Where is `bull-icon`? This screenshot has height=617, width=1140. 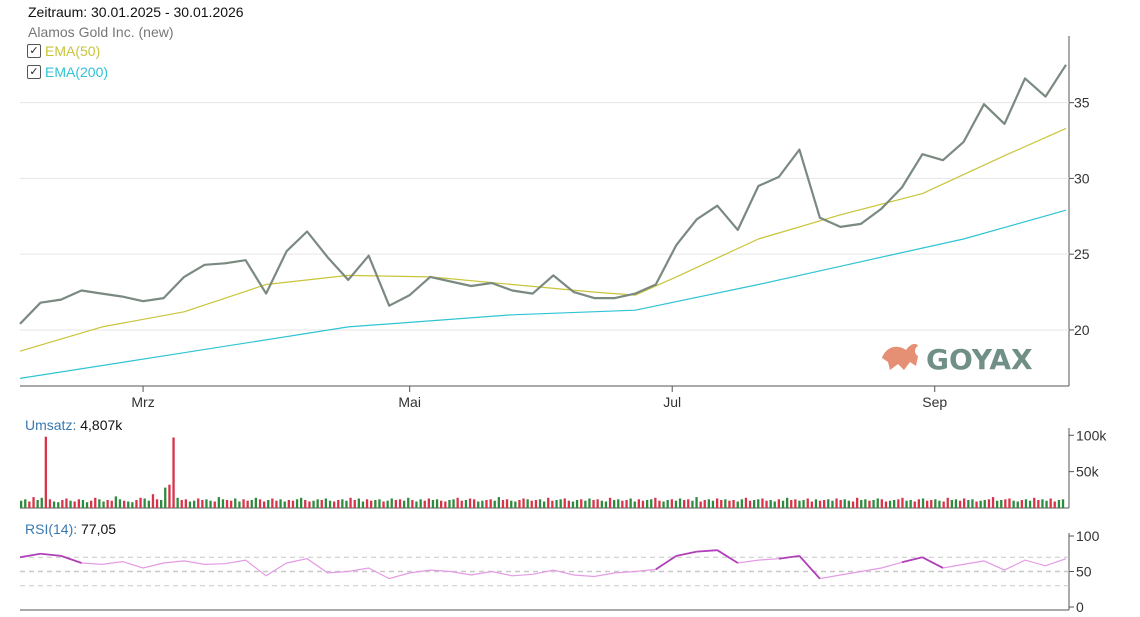 bull-icon is located at coordinates (900, 356).